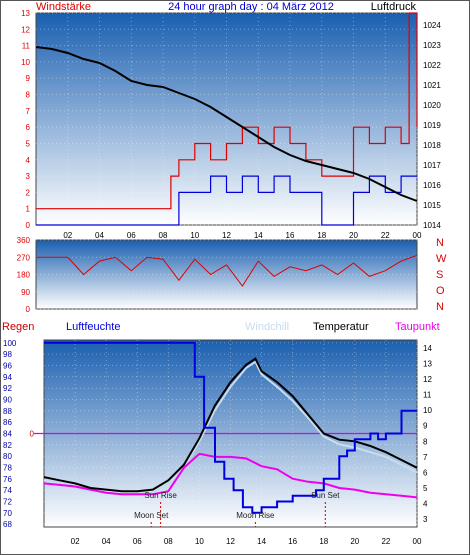 This screenshot has width=470, height=555. What do you see at coordinates (7, 388) in the screenshot?
I see `humidity-tick-label: 92` at bounding box center [7, 388].